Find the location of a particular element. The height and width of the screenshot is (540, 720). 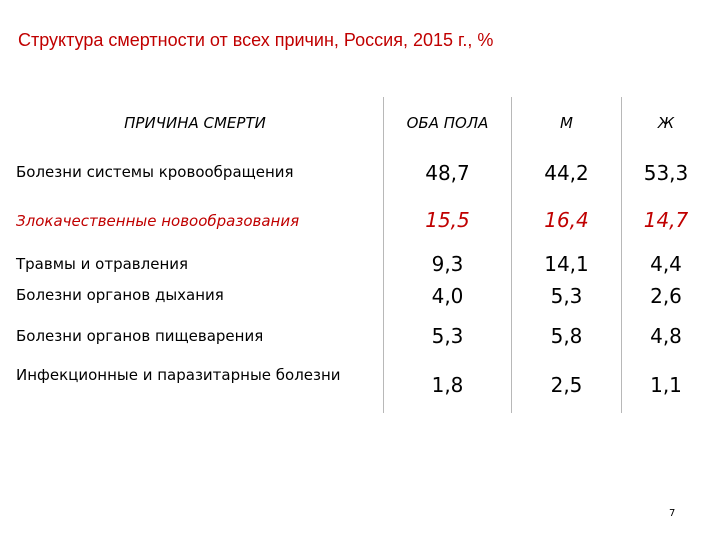

cause-cell: Инфекционные и паразитарные болезни is located at coordinates (178, 375).